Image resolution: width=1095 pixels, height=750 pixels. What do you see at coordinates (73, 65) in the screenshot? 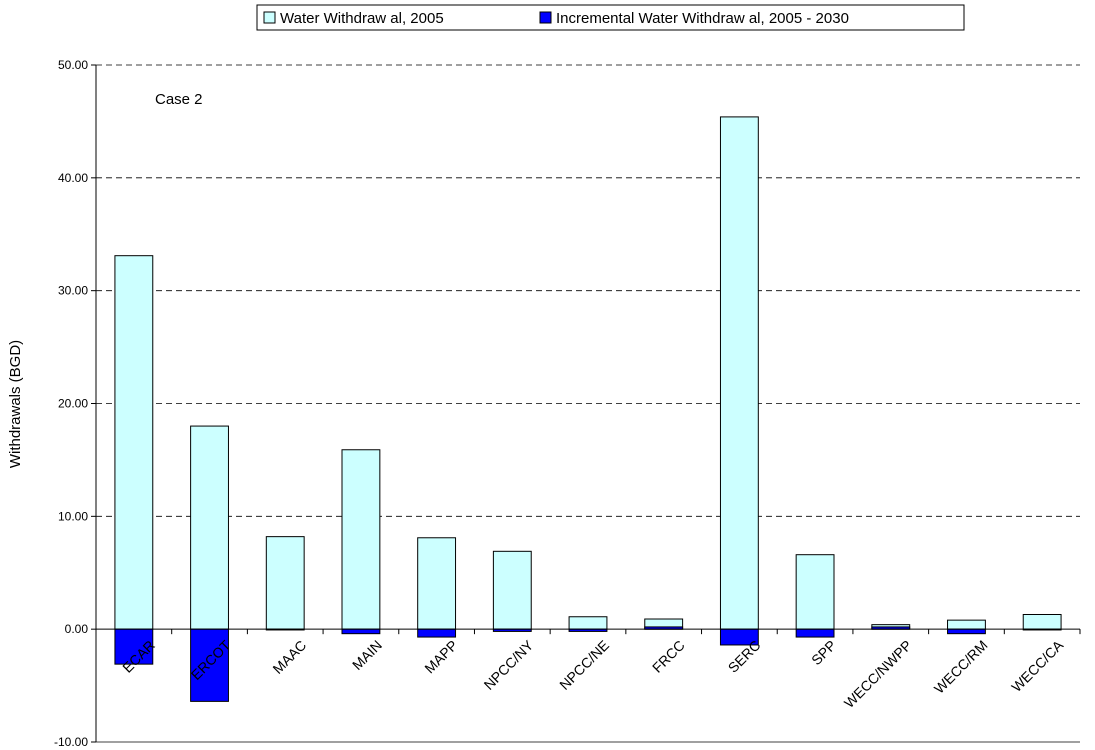
I see `y-tick-label: 50.00` at bounding box center [73, 65].